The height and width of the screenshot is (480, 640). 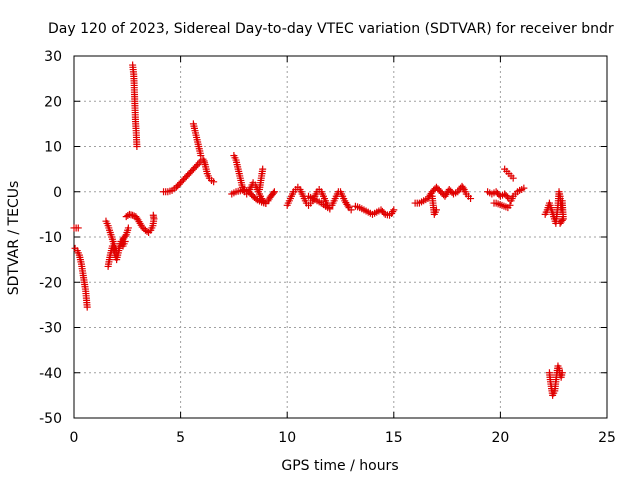 What do you see at coordinates (180, 438) in the screenshot?
I see `x-tick-label: 5` at bounding box center [180, 438].